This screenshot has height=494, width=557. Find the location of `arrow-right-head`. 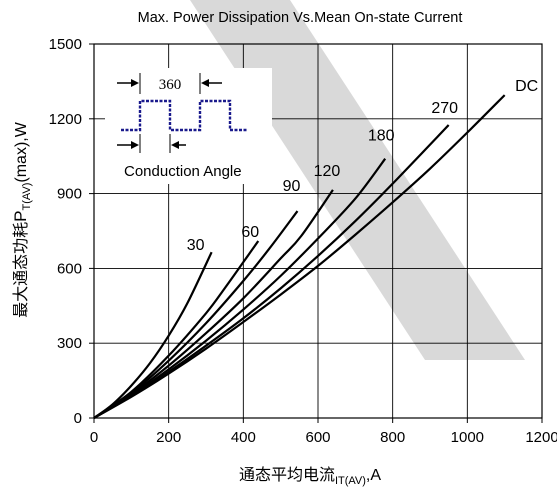

arrow-right-head is located at coordinates (205, 83).